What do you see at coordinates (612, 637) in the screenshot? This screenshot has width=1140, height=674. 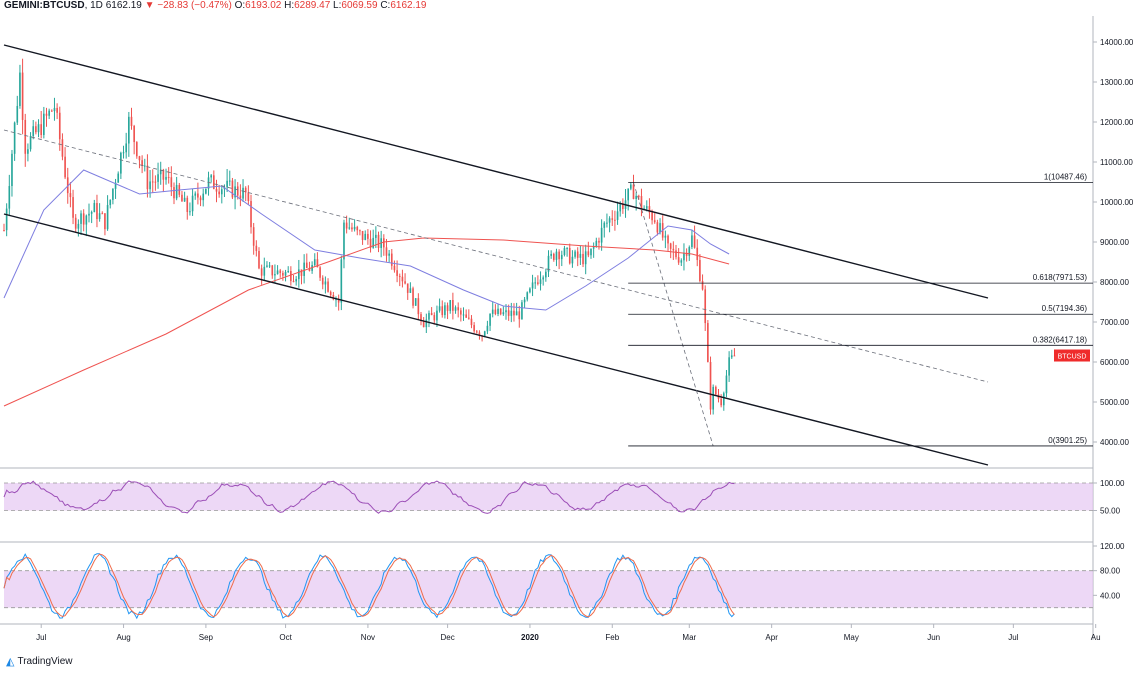 I see `time-axis-label: Feb` at bounding box center [612, 637].